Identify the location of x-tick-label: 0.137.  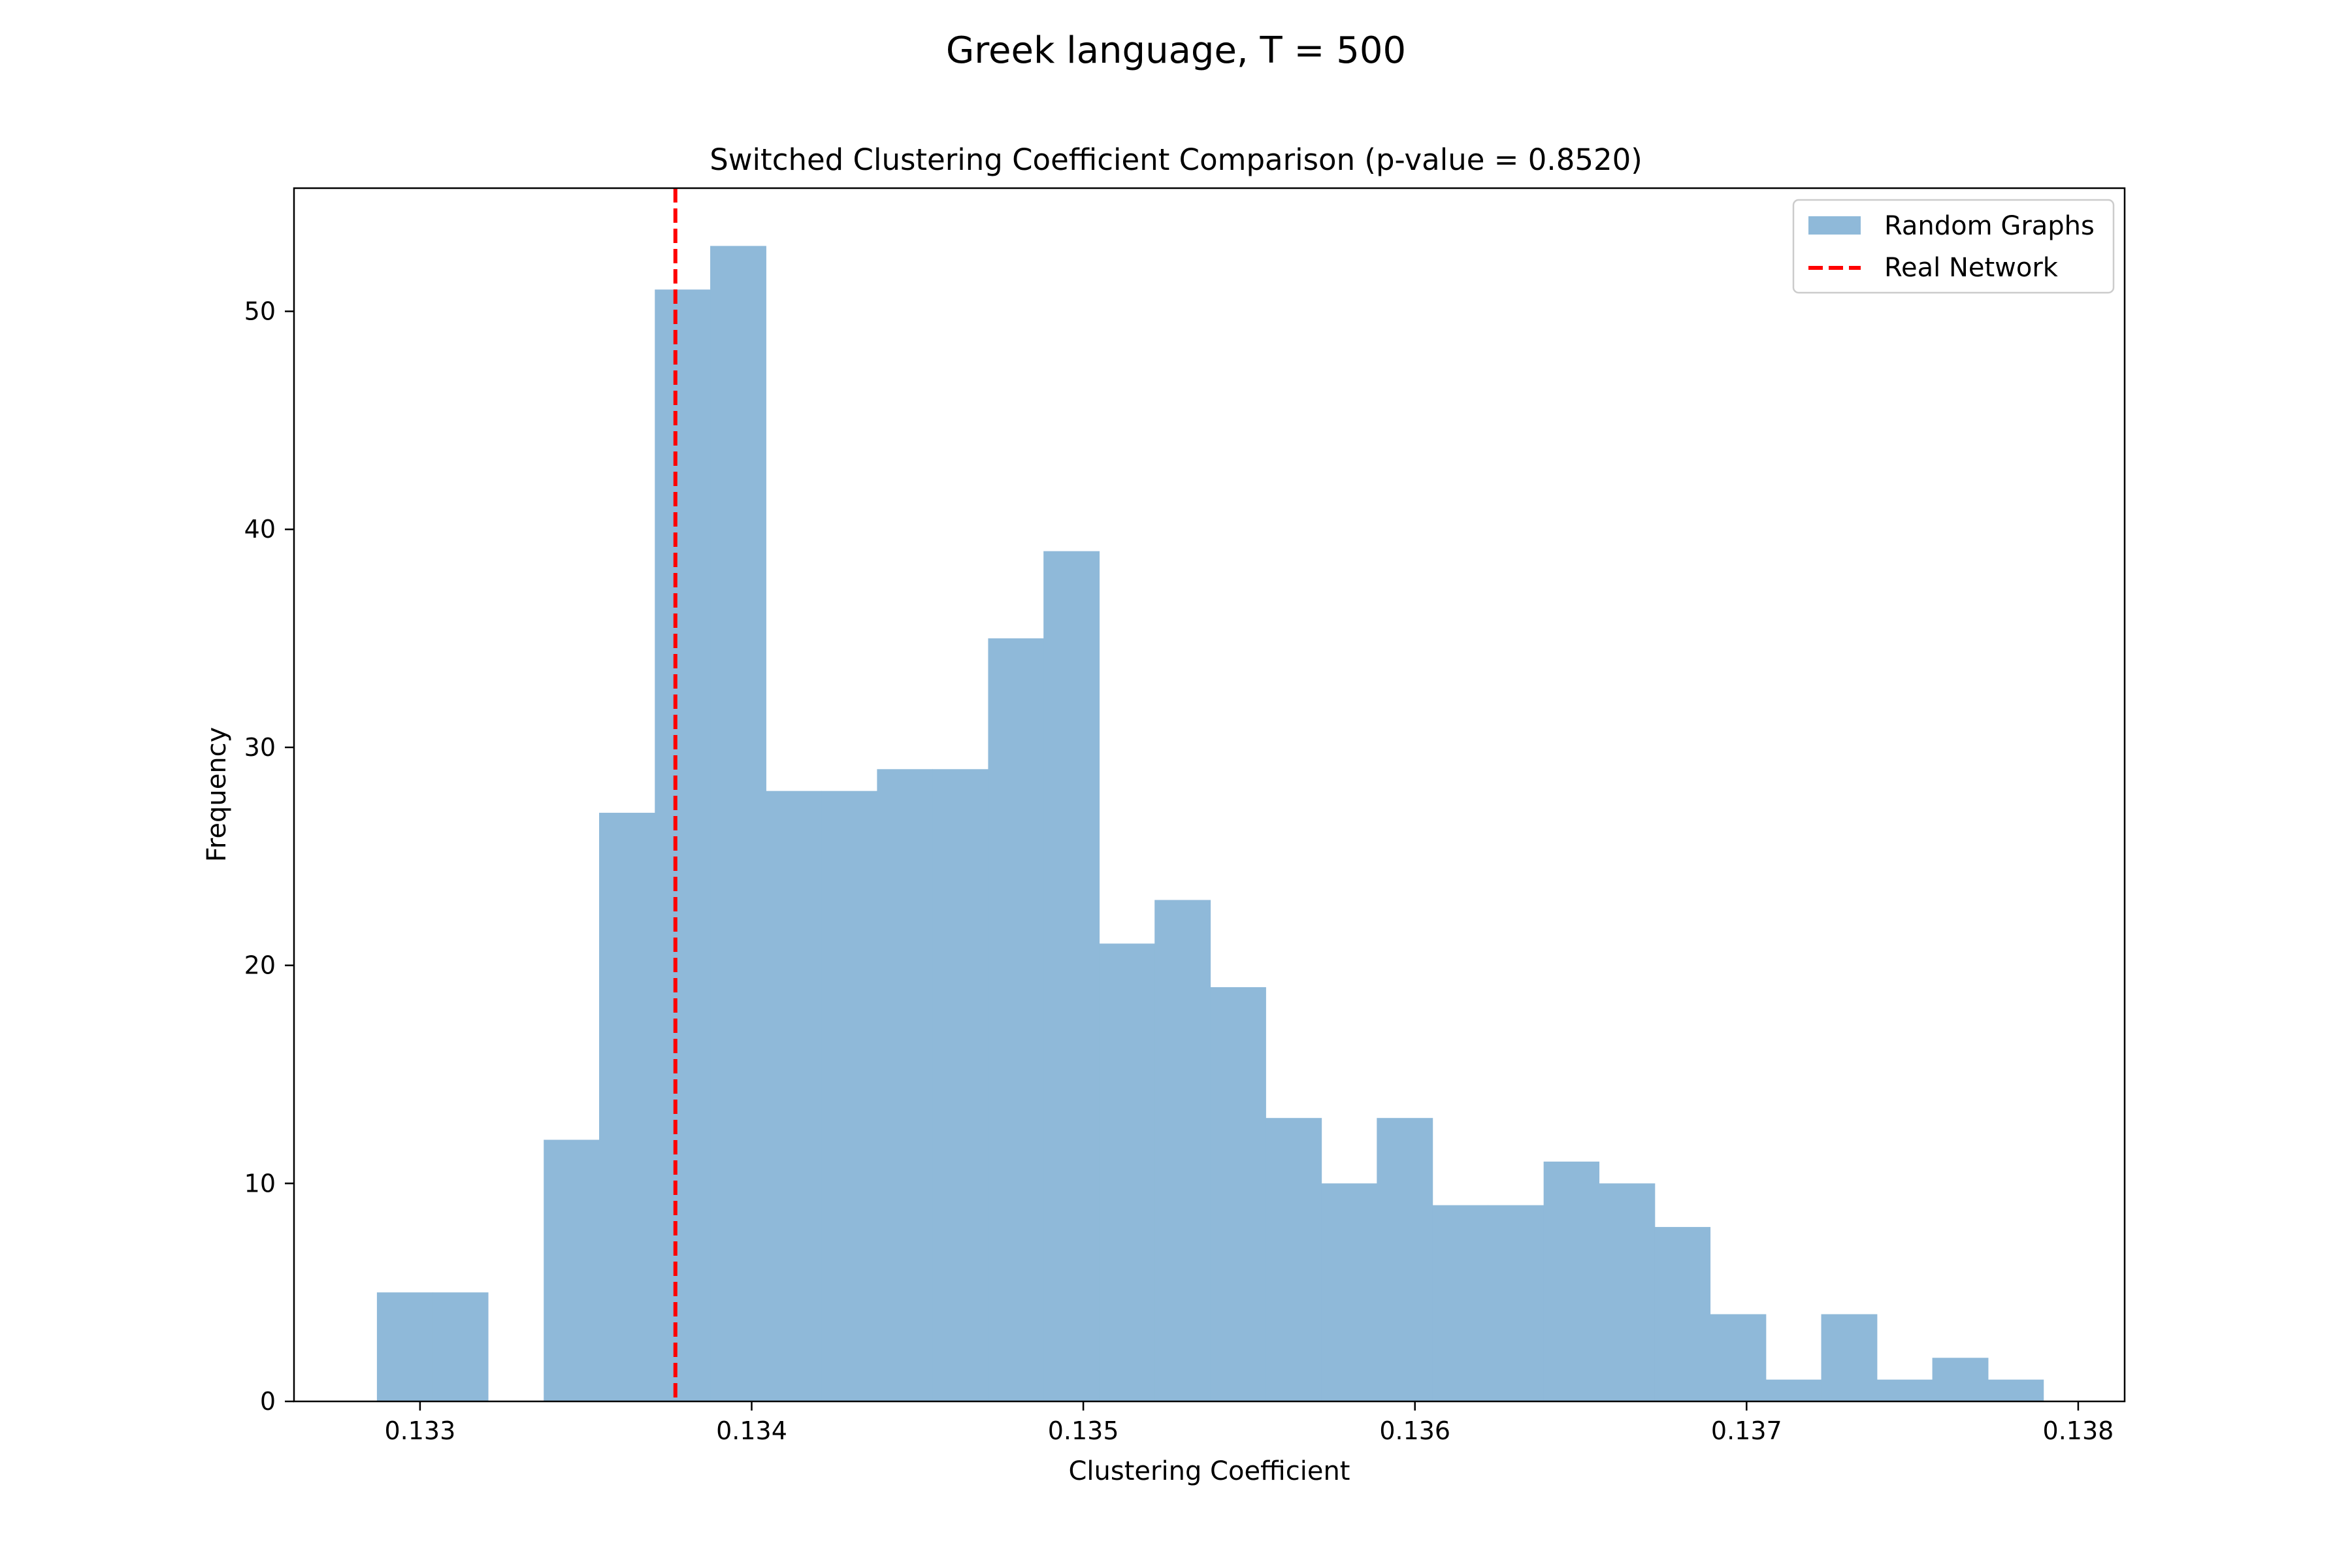
(1746, 1430).